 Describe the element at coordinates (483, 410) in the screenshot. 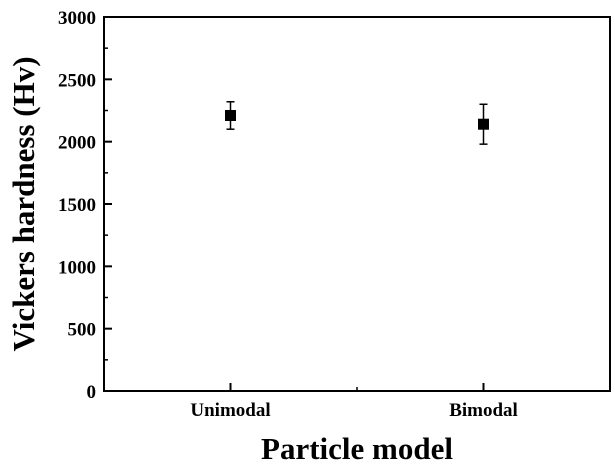

I see `x-tick-label: Bimodal` at that location.